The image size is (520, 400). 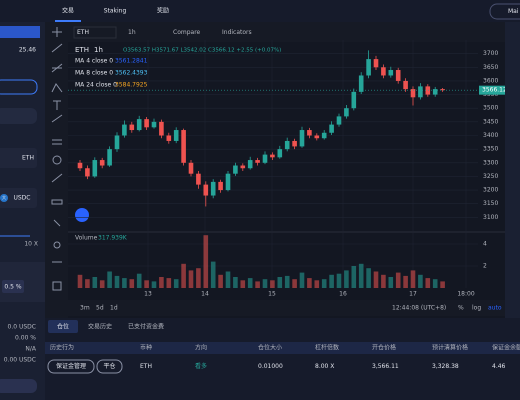 What do you see at coordinates (201, 366) in the screenshot?
I see `table-cell: 看多` at bounding box center [201, 366].